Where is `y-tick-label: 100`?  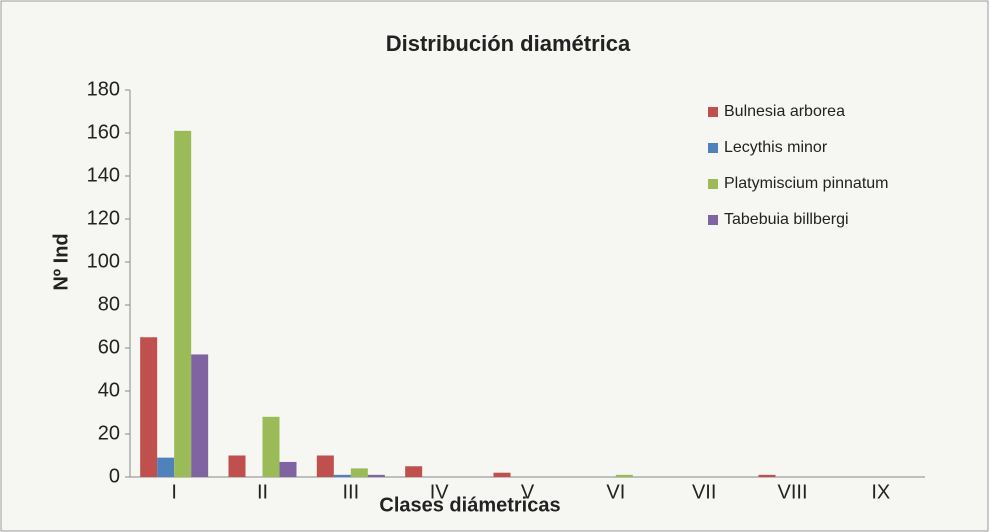
y-tick-label: 100 is located at coordinates (103, 261).